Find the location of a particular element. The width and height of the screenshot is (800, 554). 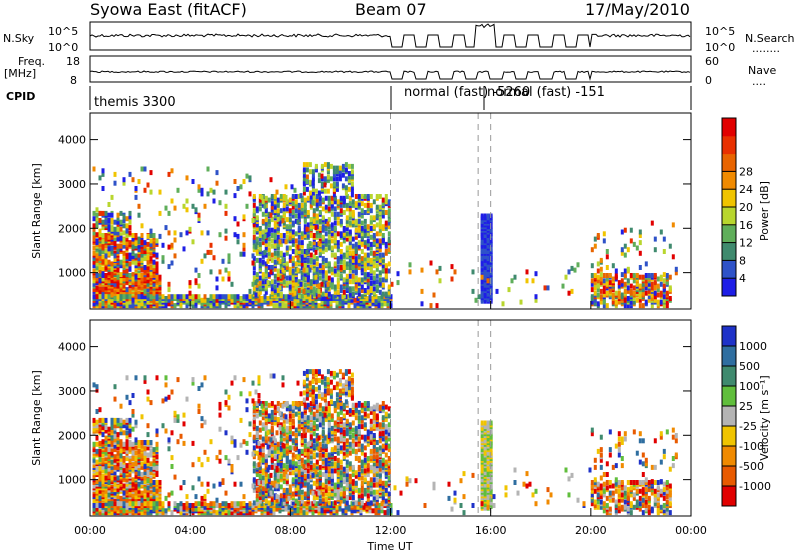

colorbar-swatch is located at coordinates (729, 127).